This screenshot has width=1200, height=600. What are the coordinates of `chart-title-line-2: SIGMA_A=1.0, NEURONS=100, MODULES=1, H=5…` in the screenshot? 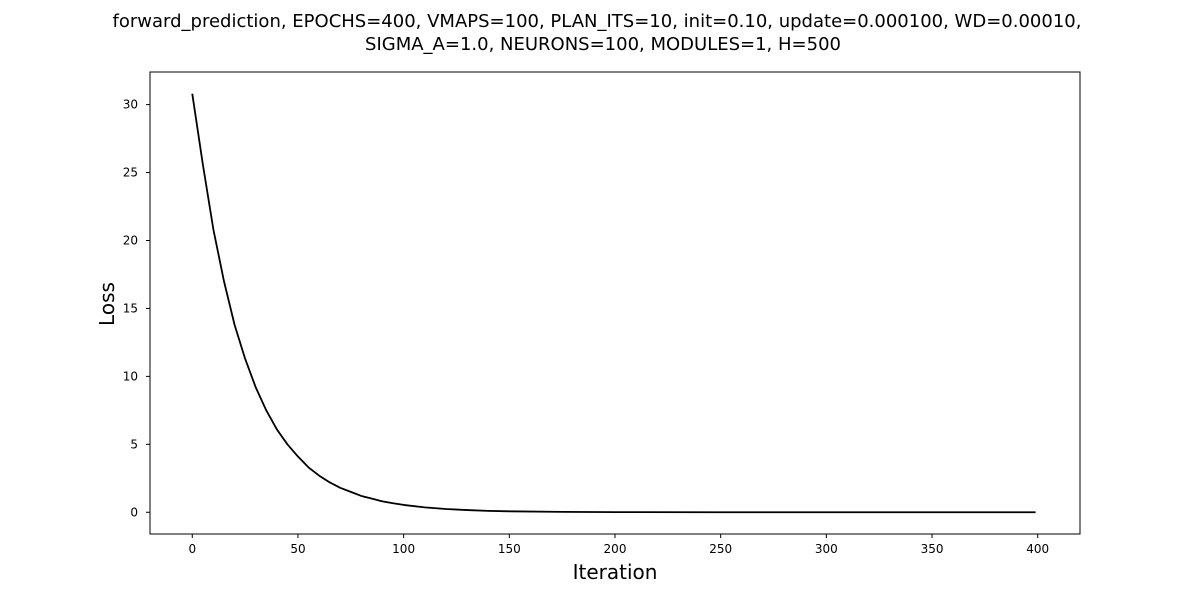 It's located at (603, 44).